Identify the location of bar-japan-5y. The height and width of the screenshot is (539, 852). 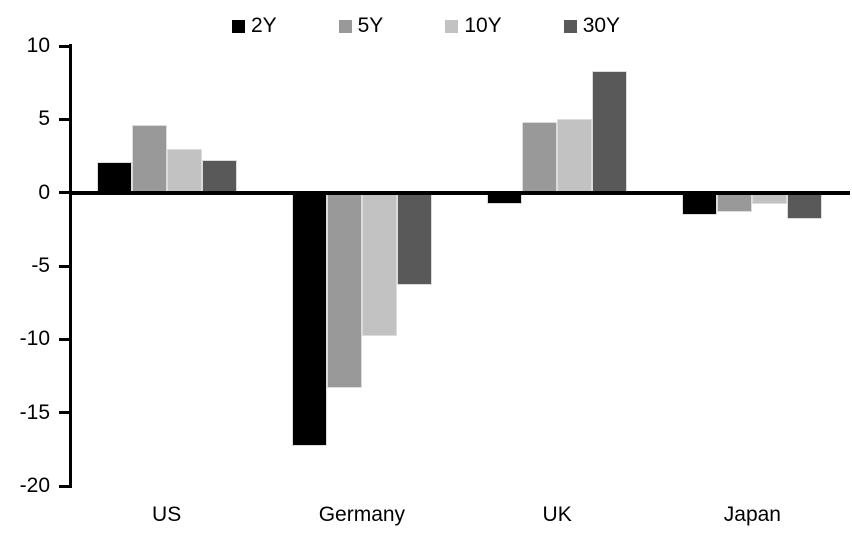
(735, 202).